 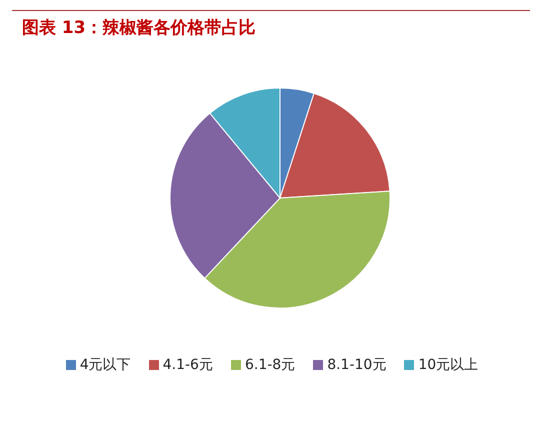 What do you see at coordinates (105, 365) in the screenshot?
I see `legend-label: 4元以下` at bounding box center [105, 365].